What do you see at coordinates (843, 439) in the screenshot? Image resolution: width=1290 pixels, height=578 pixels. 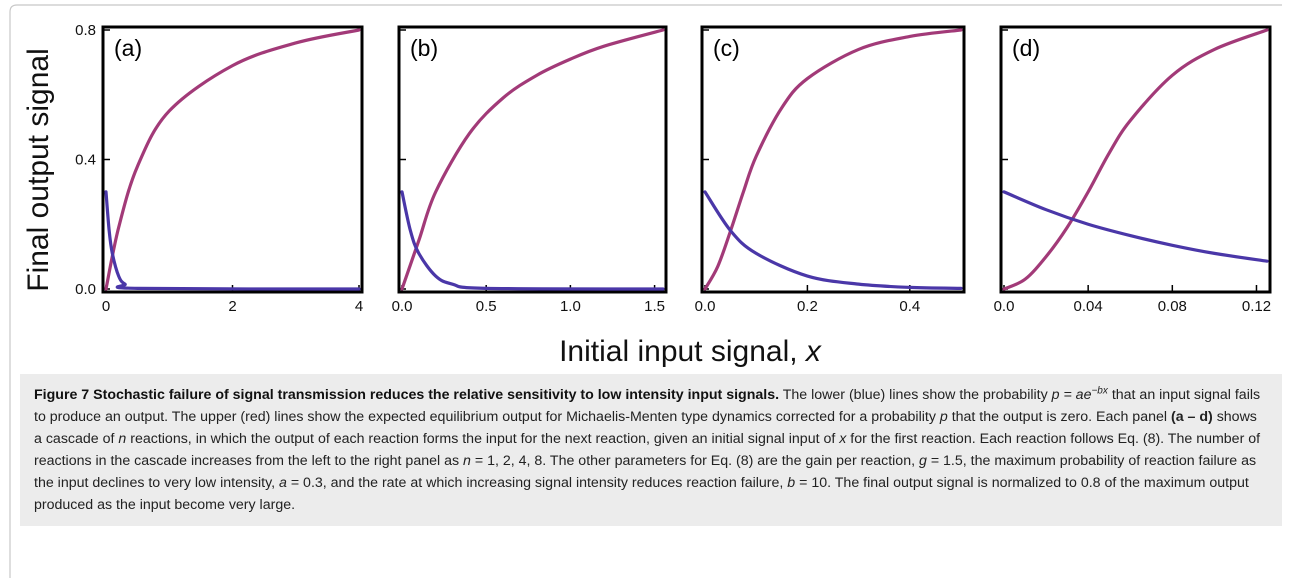 I see `caption-var: x` at bounding box center [843, 439].